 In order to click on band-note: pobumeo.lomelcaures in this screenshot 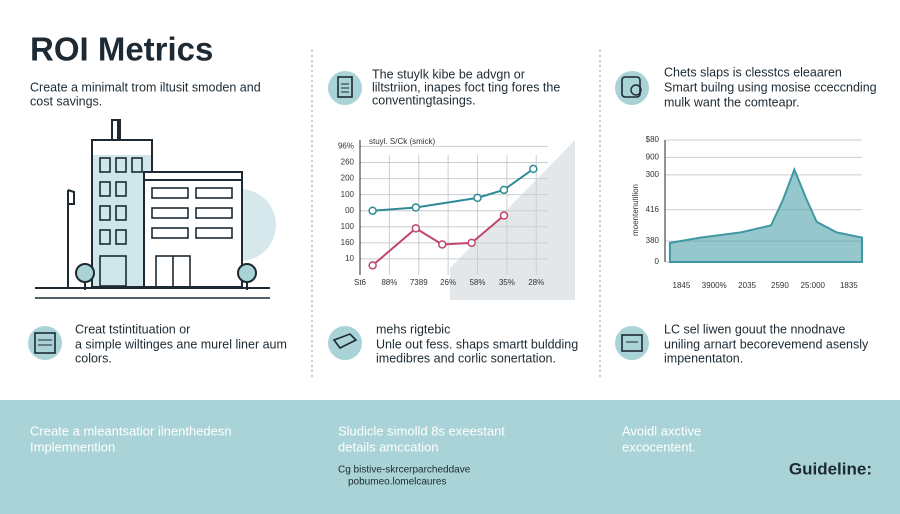, I will do `click(397, 482)`.